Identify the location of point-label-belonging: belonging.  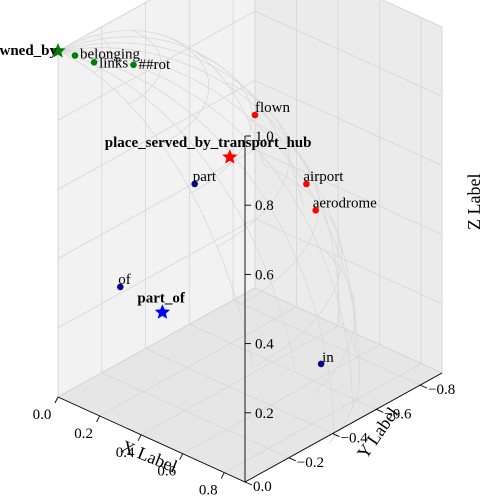
(110, 55).